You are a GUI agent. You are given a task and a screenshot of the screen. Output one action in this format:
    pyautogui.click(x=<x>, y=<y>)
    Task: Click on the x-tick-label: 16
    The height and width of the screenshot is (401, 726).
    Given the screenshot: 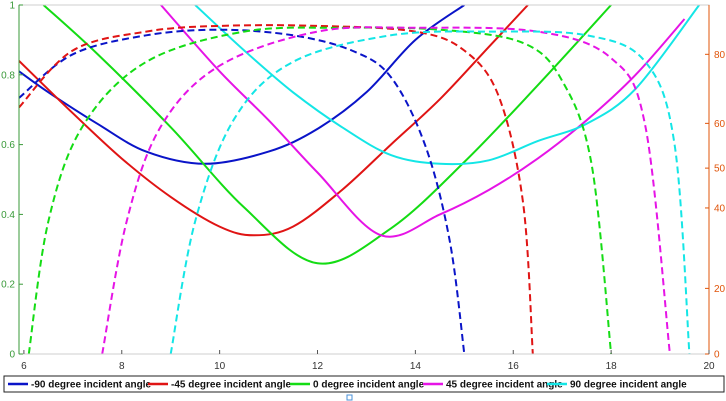 What is the action you would take?
    pyautogui.click(x=514, y=366)
    